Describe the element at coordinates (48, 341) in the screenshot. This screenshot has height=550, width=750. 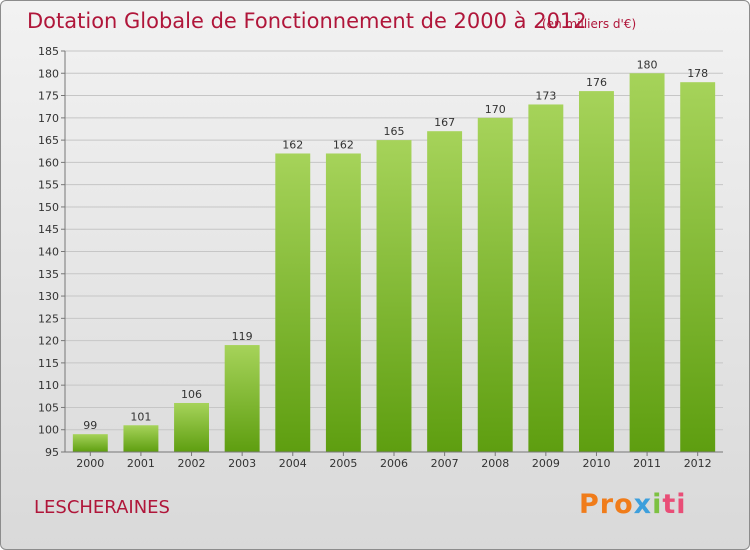
I see `y-tick-label: 120` at that location.